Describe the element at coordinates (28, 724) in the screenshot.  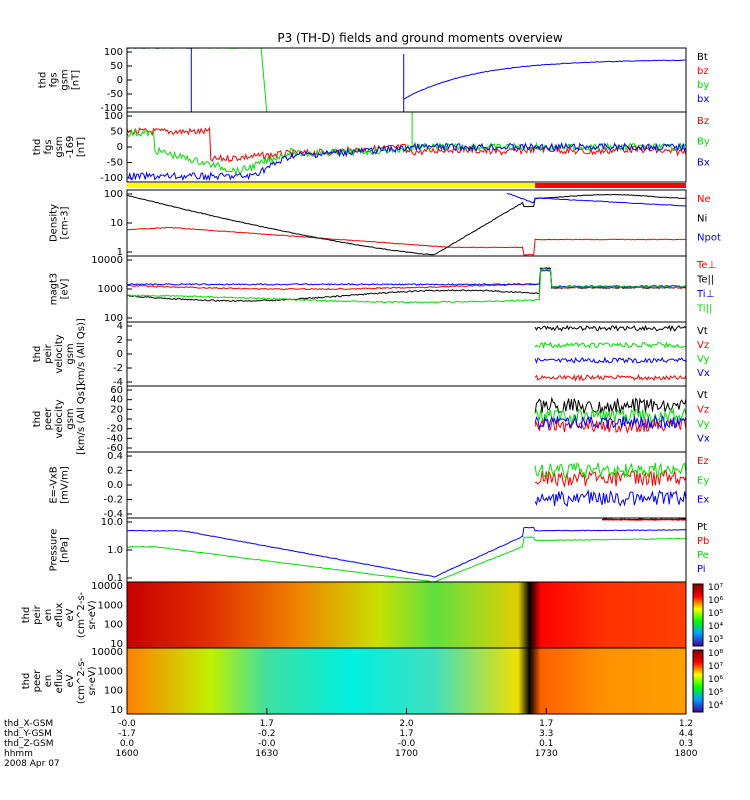
I see `x-axis-row-label: thd_X-GSM` at that location.